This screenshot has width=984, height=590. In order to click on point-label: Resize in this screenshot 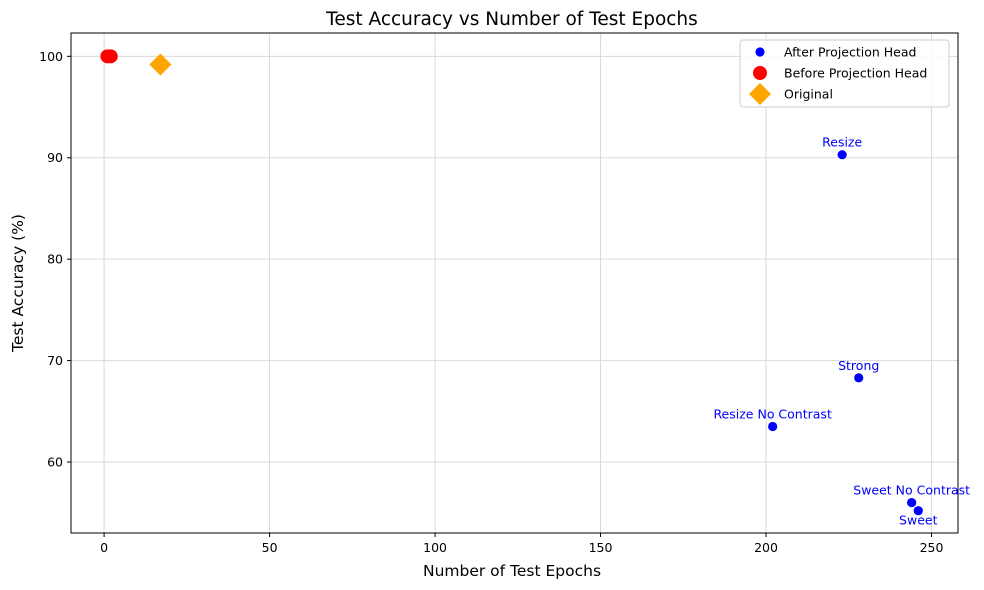, I will do `click(842, 142)`.